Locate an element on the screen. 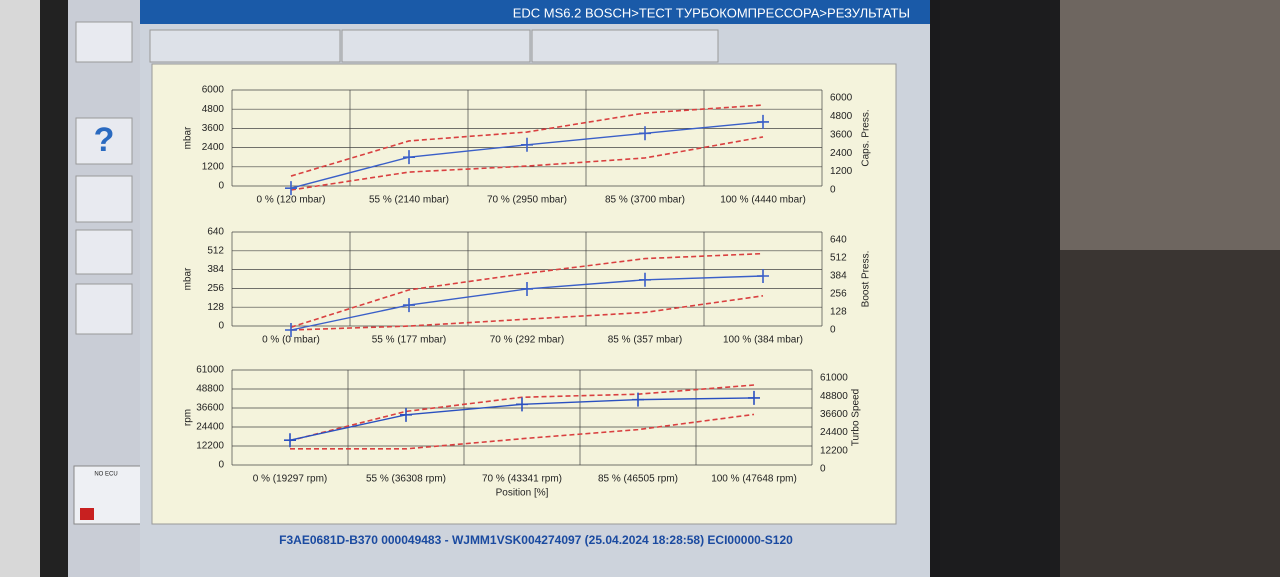 The width and height of the screenshot is (1280, 577). x-tick-label: 100 % (384 mbar) is located at coordinates (763, 340).